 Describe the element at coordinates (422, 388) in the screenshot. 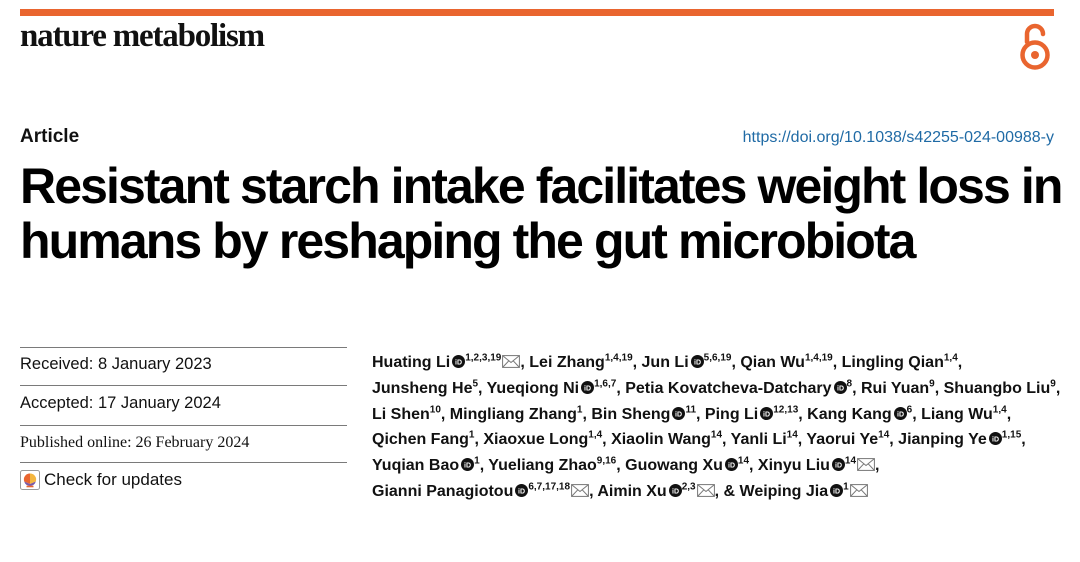

I see `author-name: Junsheng He` at that location.